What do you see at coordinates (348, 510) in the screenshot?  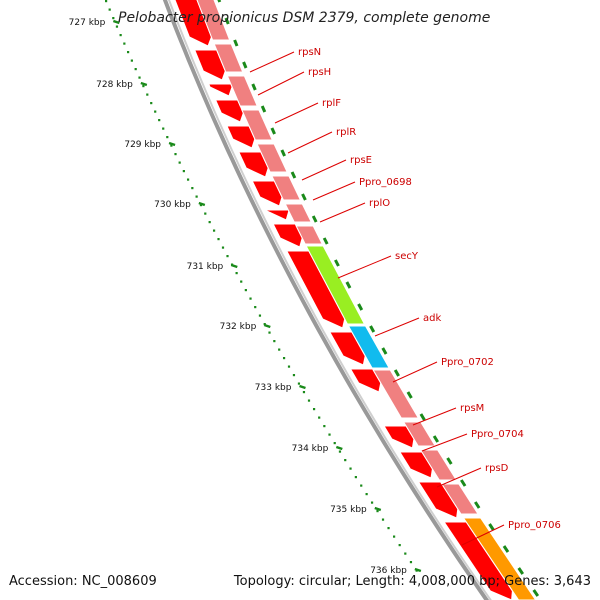 I see `ruler-tick-label: 735 kbp` at bounding box center [348, 510].